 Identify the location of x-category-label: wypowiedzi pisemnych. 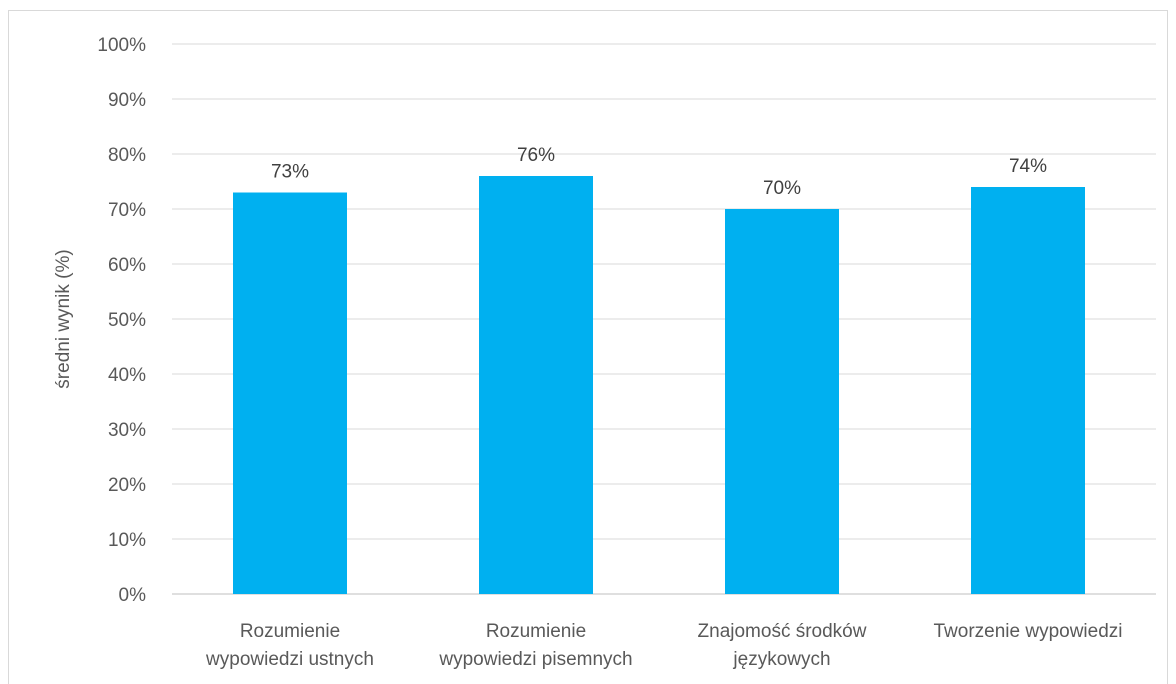
(535, 659).